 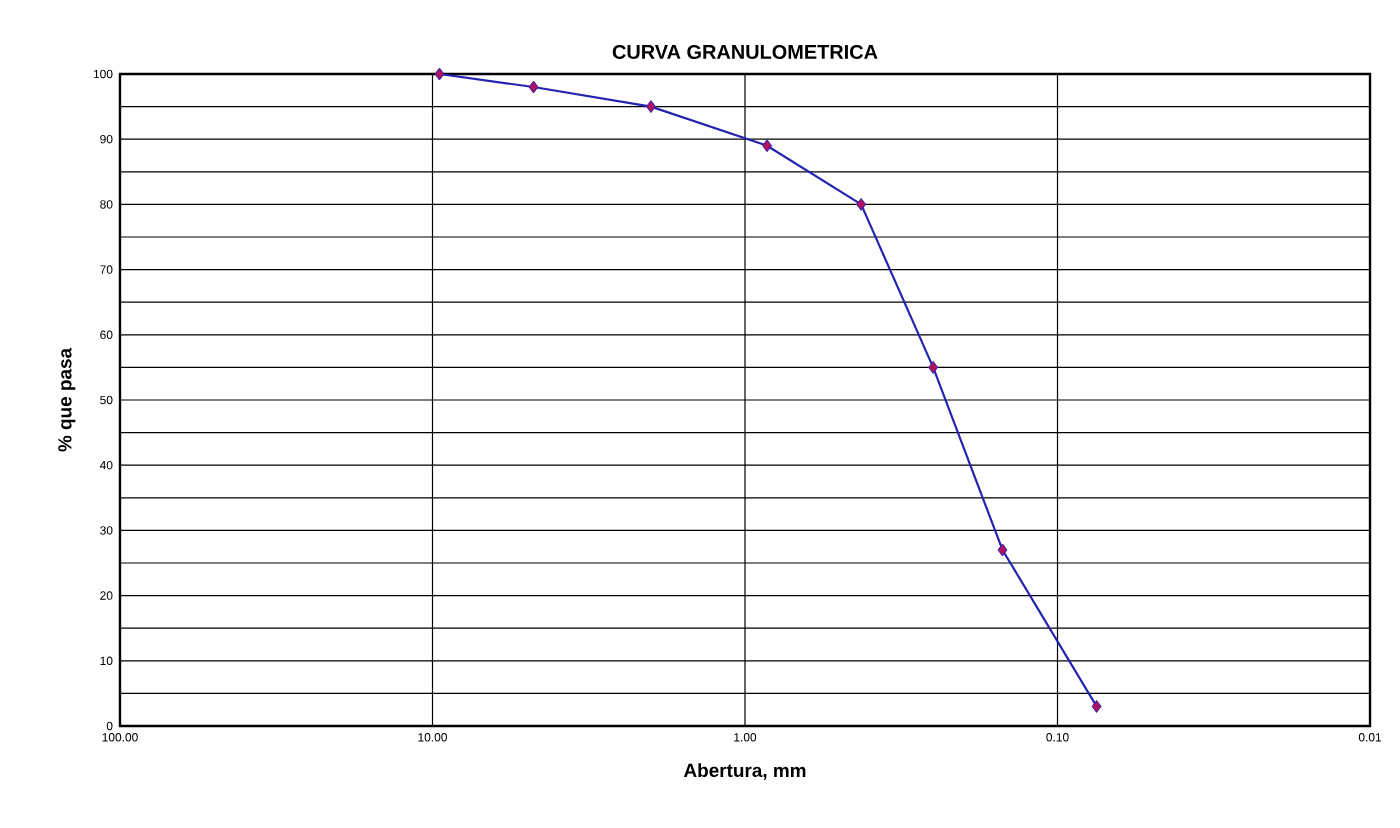 I want to click on x-axis-title: Abertura, mm, so click(x=744, y=771).